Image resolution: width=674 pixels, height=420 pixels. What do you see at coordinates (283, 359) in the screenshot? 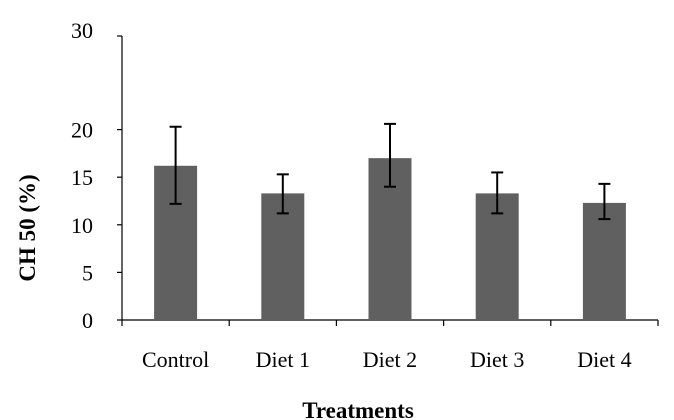
I see `x-tick-label-1: Diet 1` at bounding box center [283, 359].